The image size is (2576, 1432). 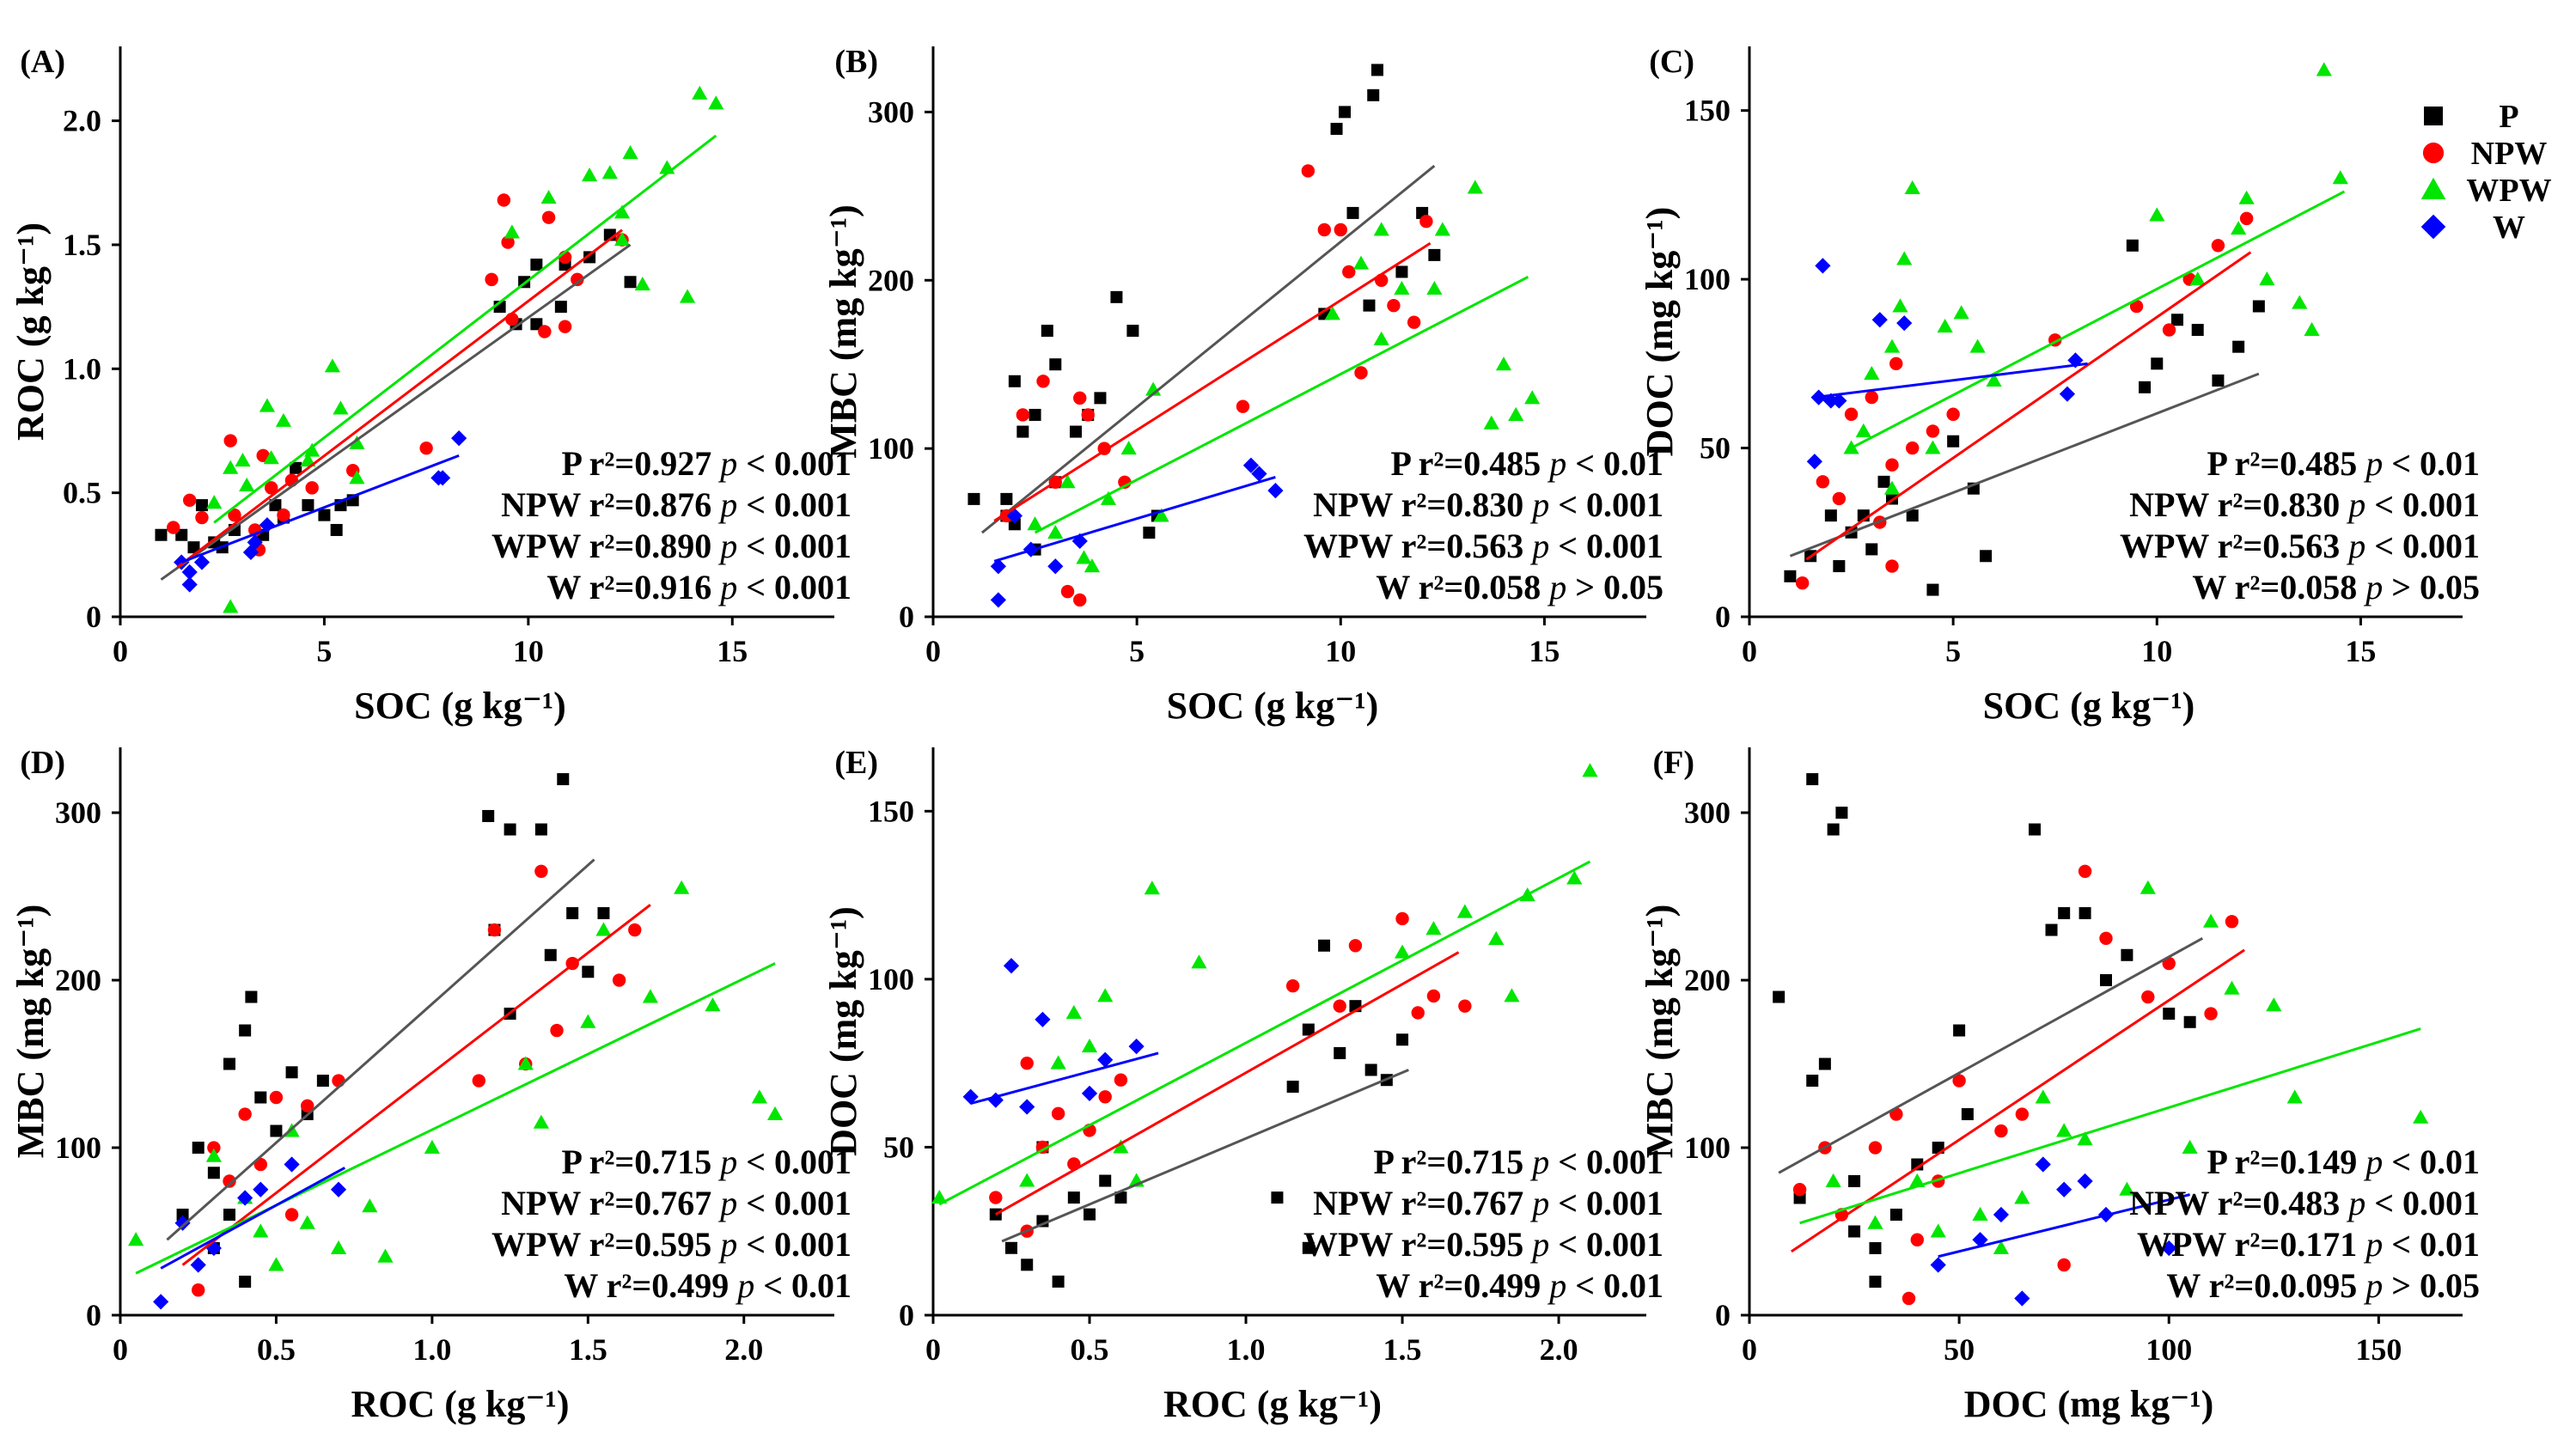 I want to click on y-tick-label: 2.0, so click(x=82, y=121).